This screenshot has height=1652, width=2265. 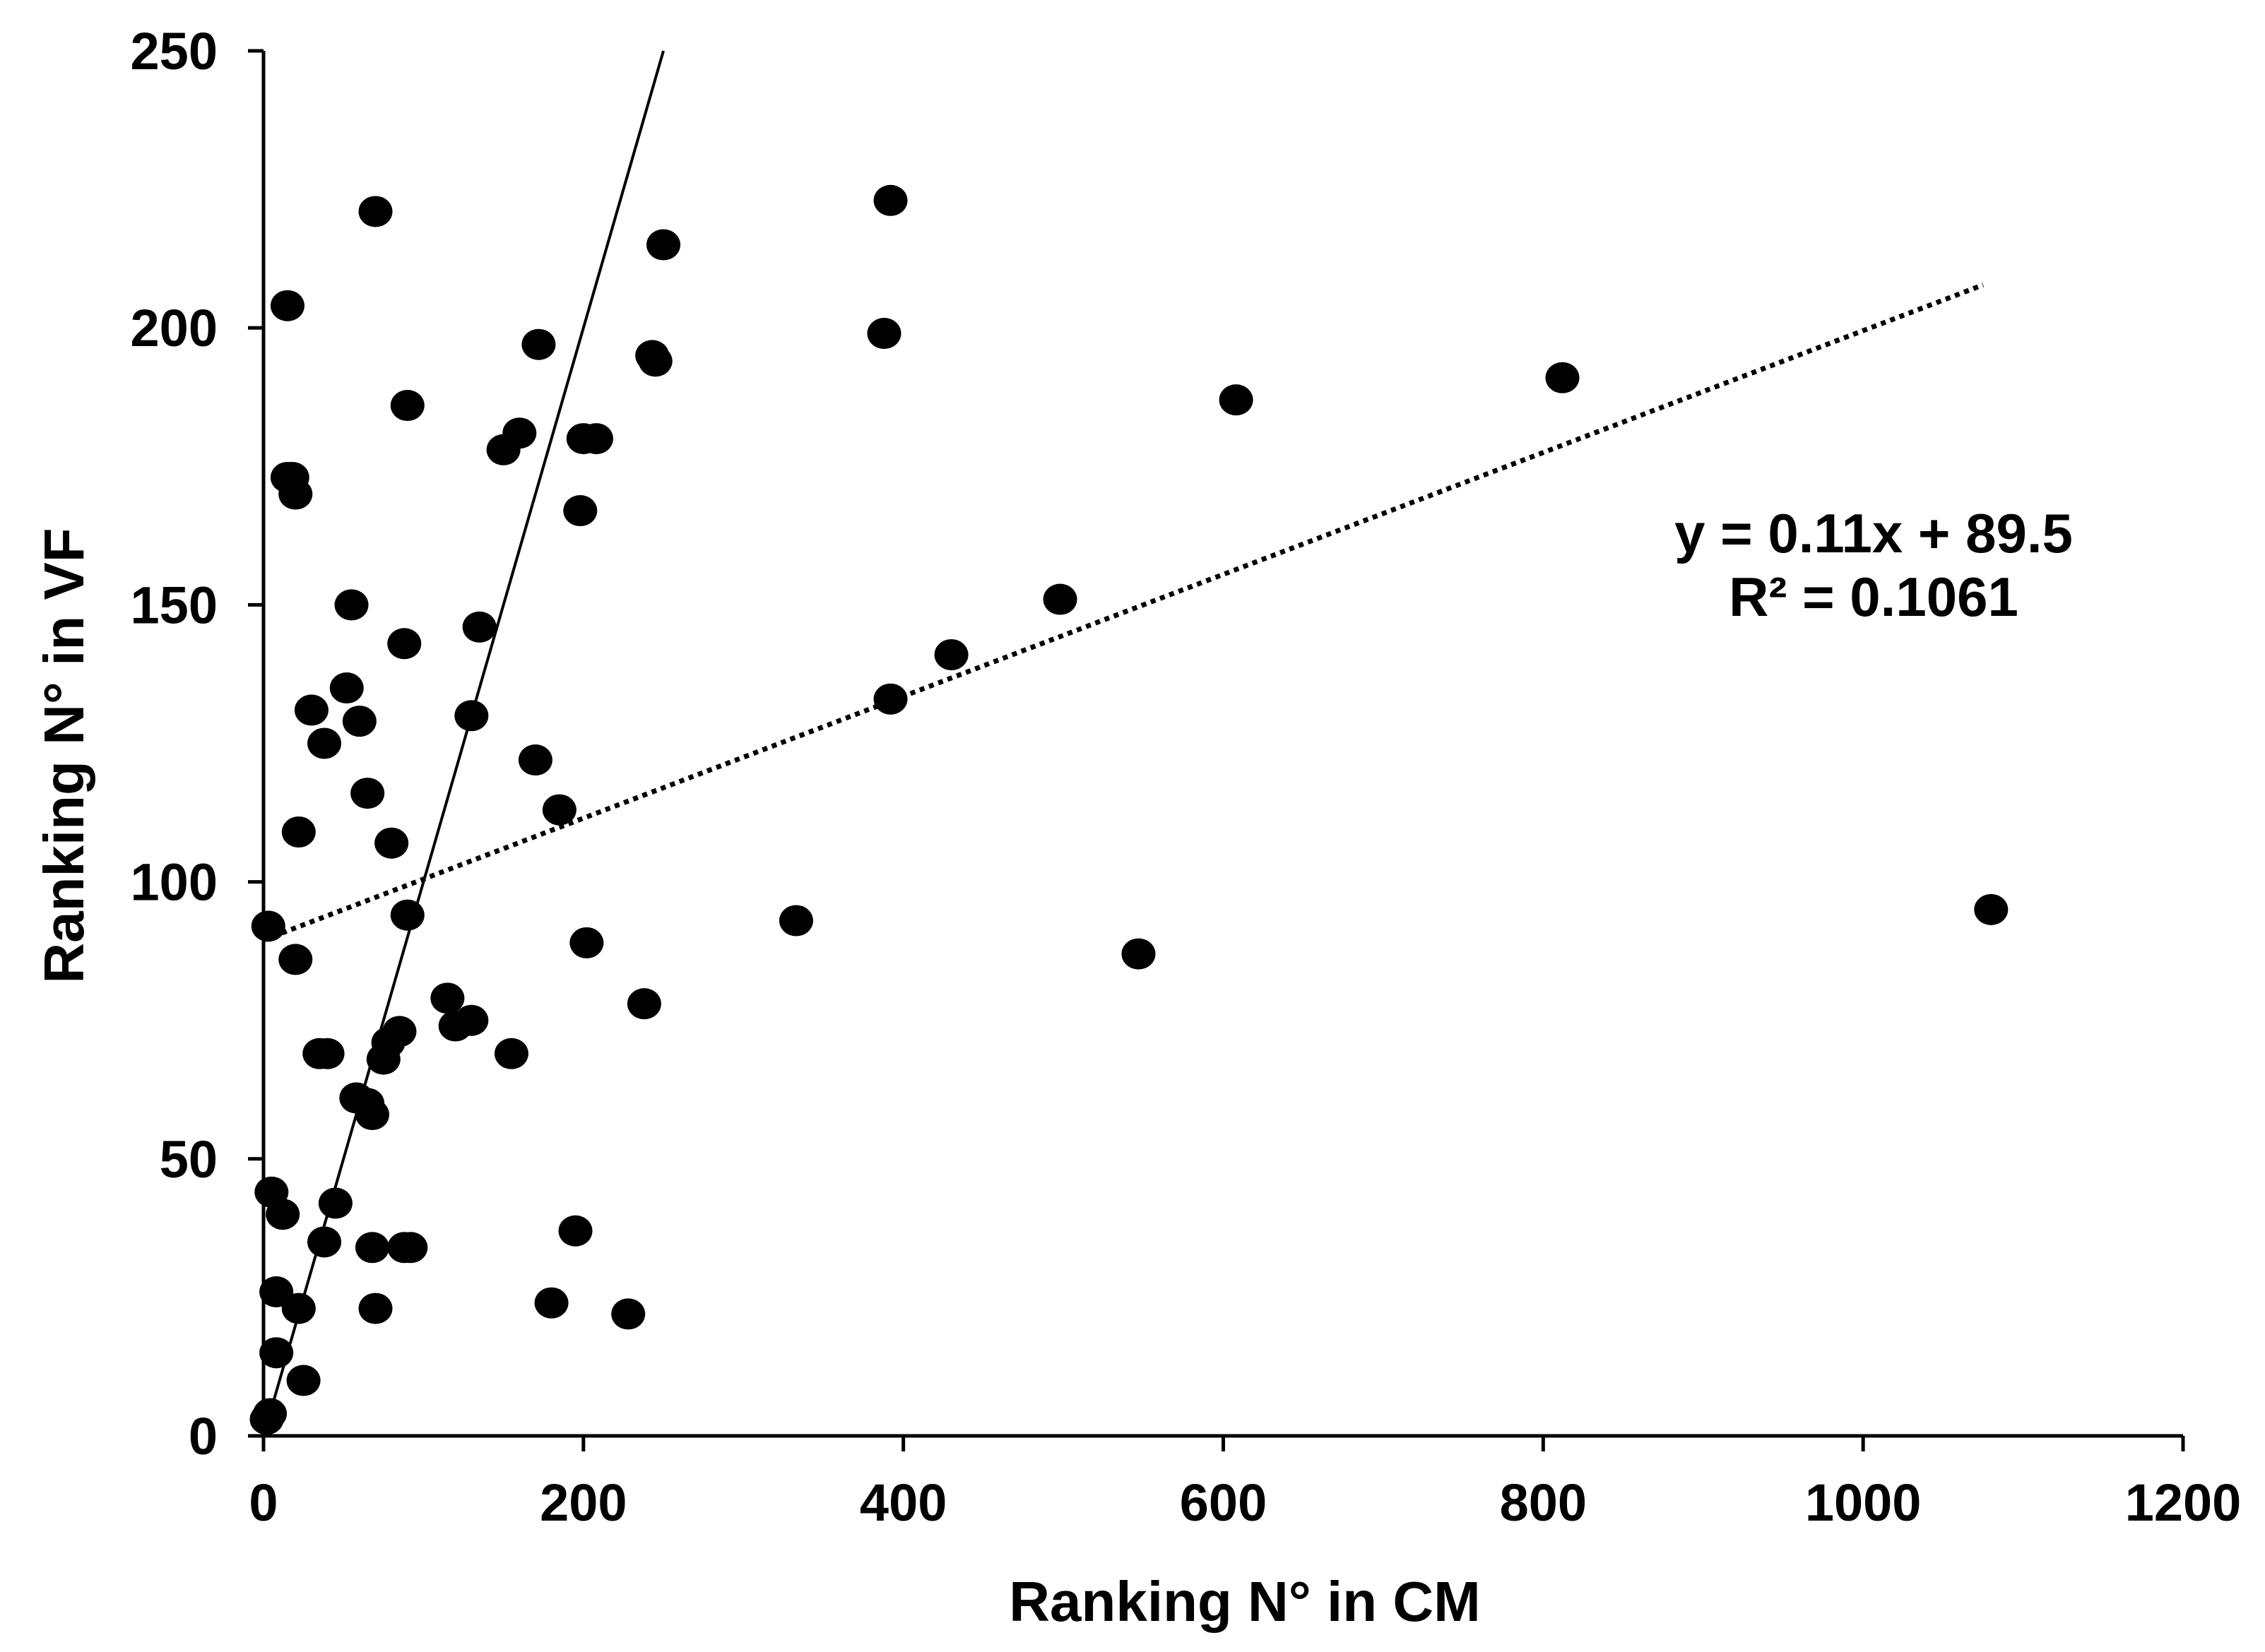 What do you see at coordinates (263, 1503) in the screenshot?
I see `x-tick-label: 0` at bounding box center [263, 1503].